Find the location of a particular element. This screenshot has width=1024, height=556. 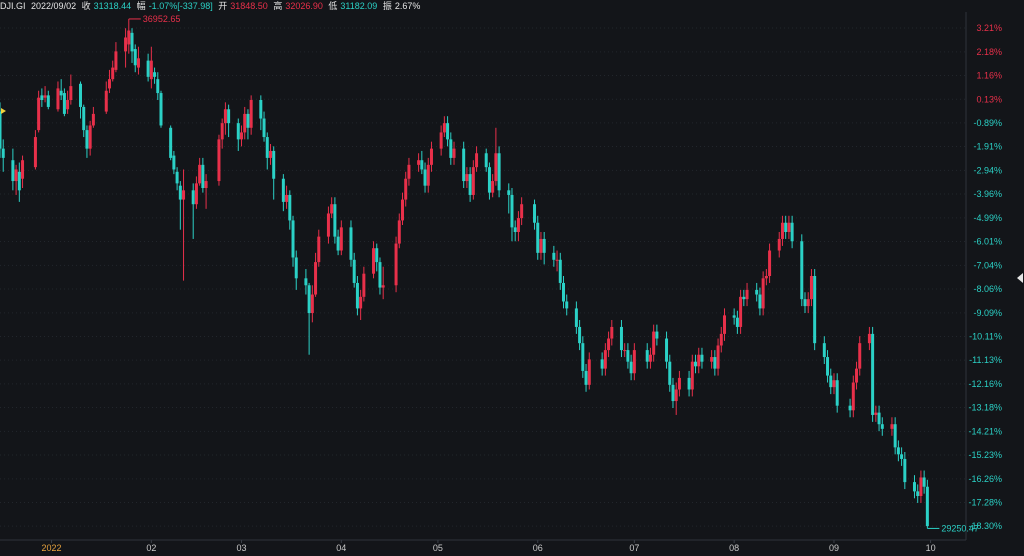

crosshair-pointer-icon is located at coordinates (4, 111).